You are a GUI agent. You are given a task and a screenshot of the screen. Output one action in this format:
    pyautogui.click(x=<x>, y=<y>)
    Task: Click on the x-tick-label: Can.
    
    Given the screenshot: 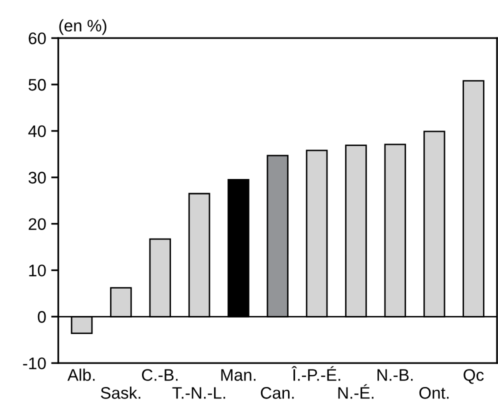 What is the action you would take?
    pyautogui.click(x=277, y=393)
    